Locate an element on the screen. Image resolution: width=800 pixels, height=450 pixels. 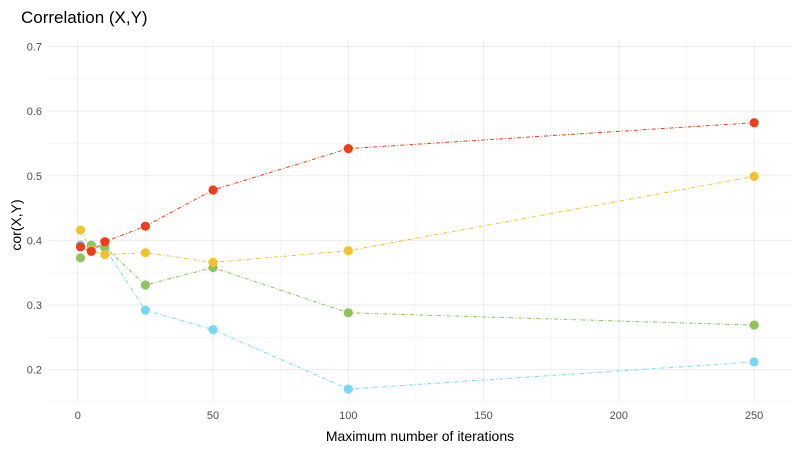
x-tick-label: 250 is located at coordinates (754, 416).